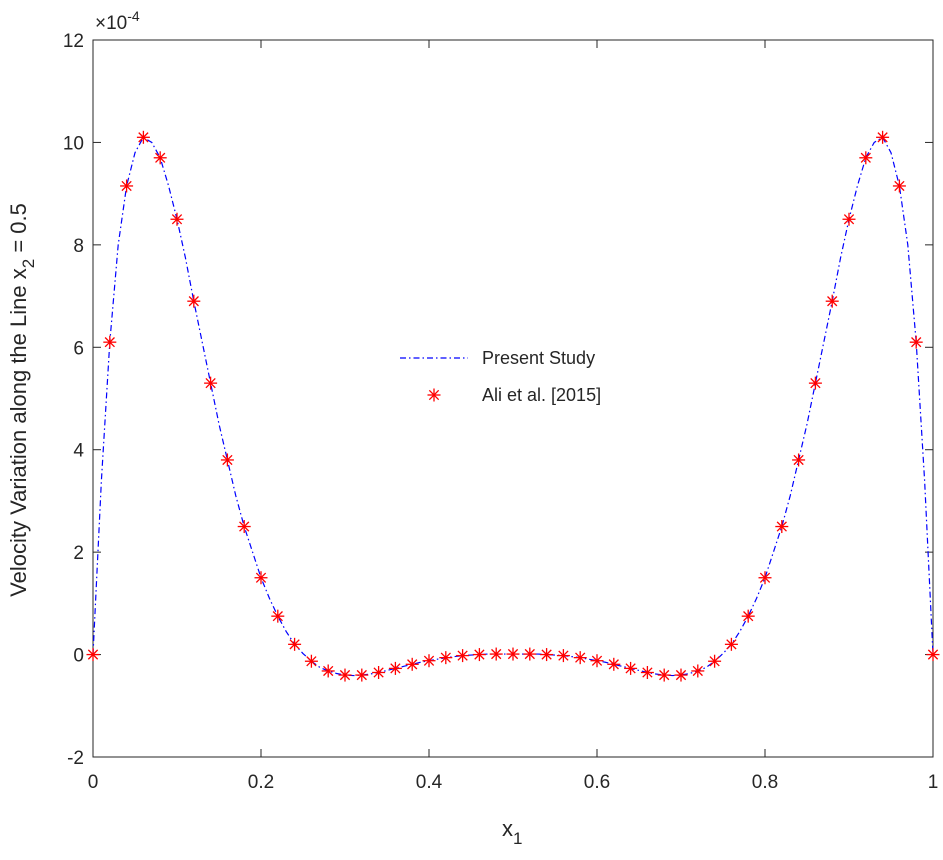 This screenshot has width=943, height=860. What do you see at coordinates (597, 782) in the screenshot?
I see `x-tick-label: 0.6` at bounding box center [597, 782].